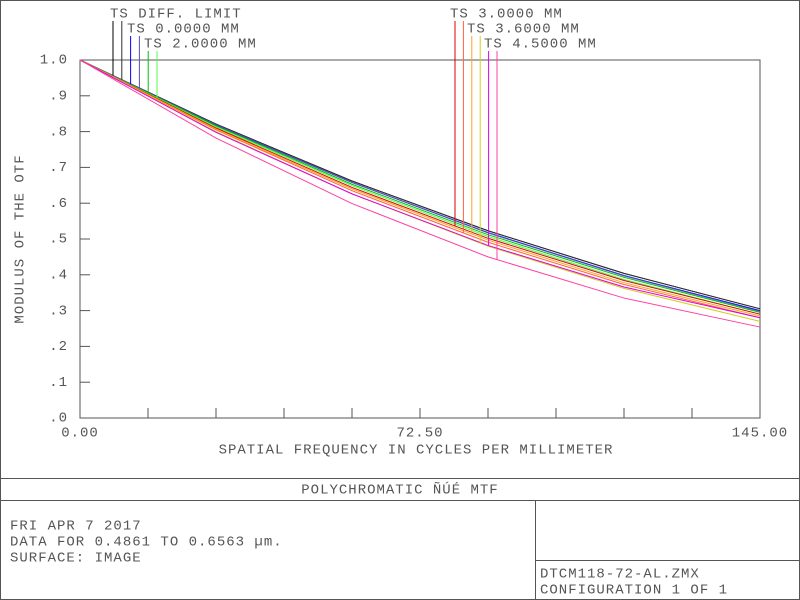 This screenshot has height=600, width=800. Describe the element at coordinates (146, 543) in the screenshot. I see `wavelength-info: DATA FOR 0.4861 TO 0.6563 µm.` at that location.